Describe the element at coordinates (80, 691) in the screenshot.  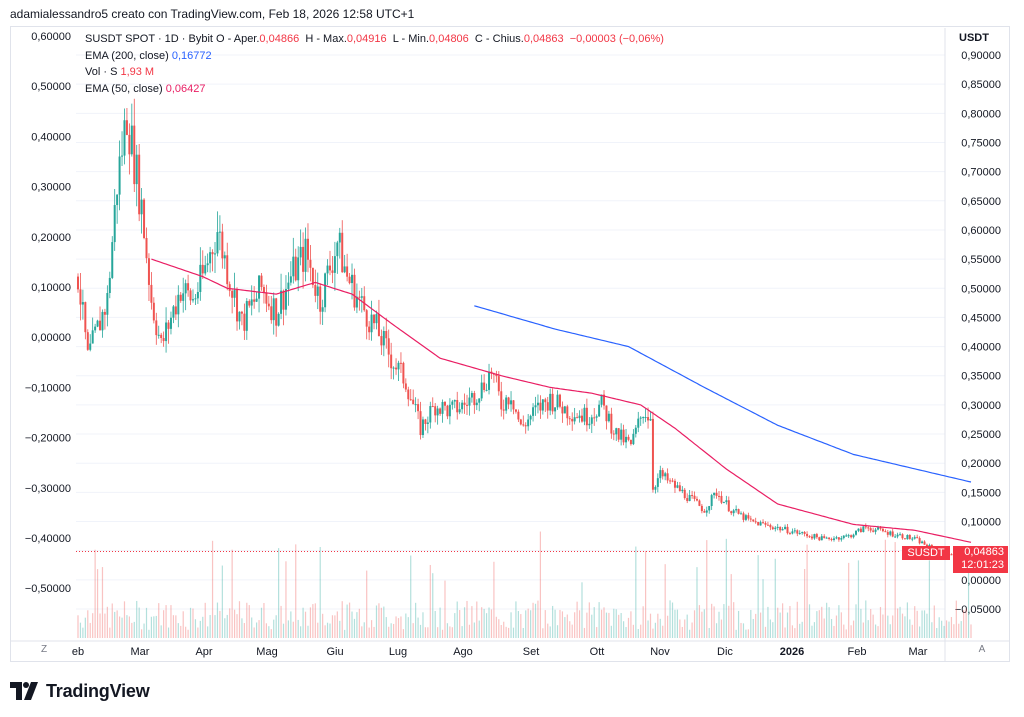
I see `tradingview-logo: TradingView` at that location.